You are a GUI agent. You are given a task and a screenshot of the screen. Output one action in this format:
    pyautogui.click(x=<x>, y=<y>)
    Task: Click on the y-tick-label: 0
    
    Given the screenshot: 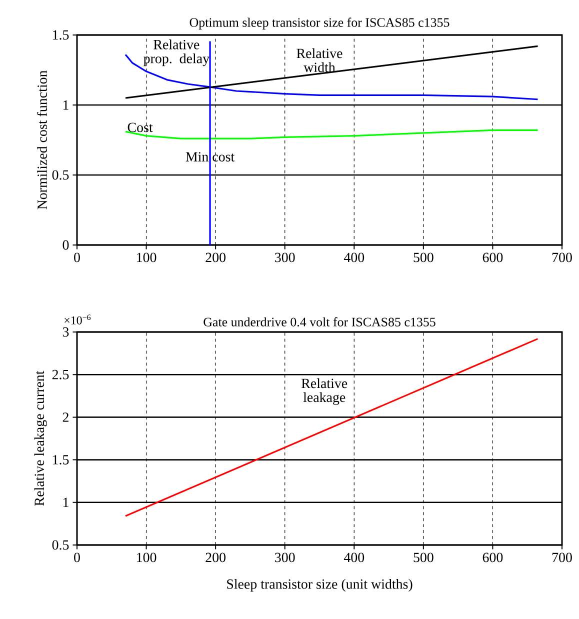 What is the action you would take?
    pyautogui.click(x=65, y=245)
    